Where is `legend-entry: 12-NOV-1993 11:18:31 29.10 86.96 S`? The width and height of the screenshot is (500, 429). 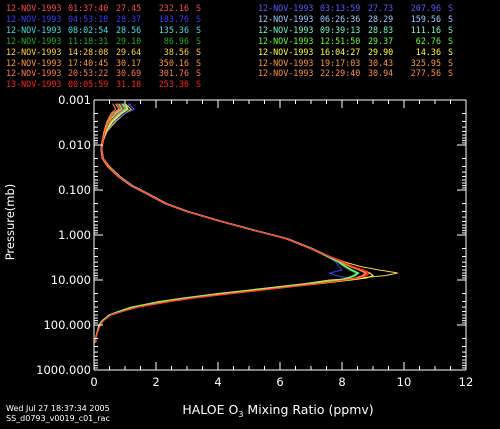
legend-entry: 12-NOV-1993 11:18:31 29.10 86.96 S is located at coordinates (103, 40).